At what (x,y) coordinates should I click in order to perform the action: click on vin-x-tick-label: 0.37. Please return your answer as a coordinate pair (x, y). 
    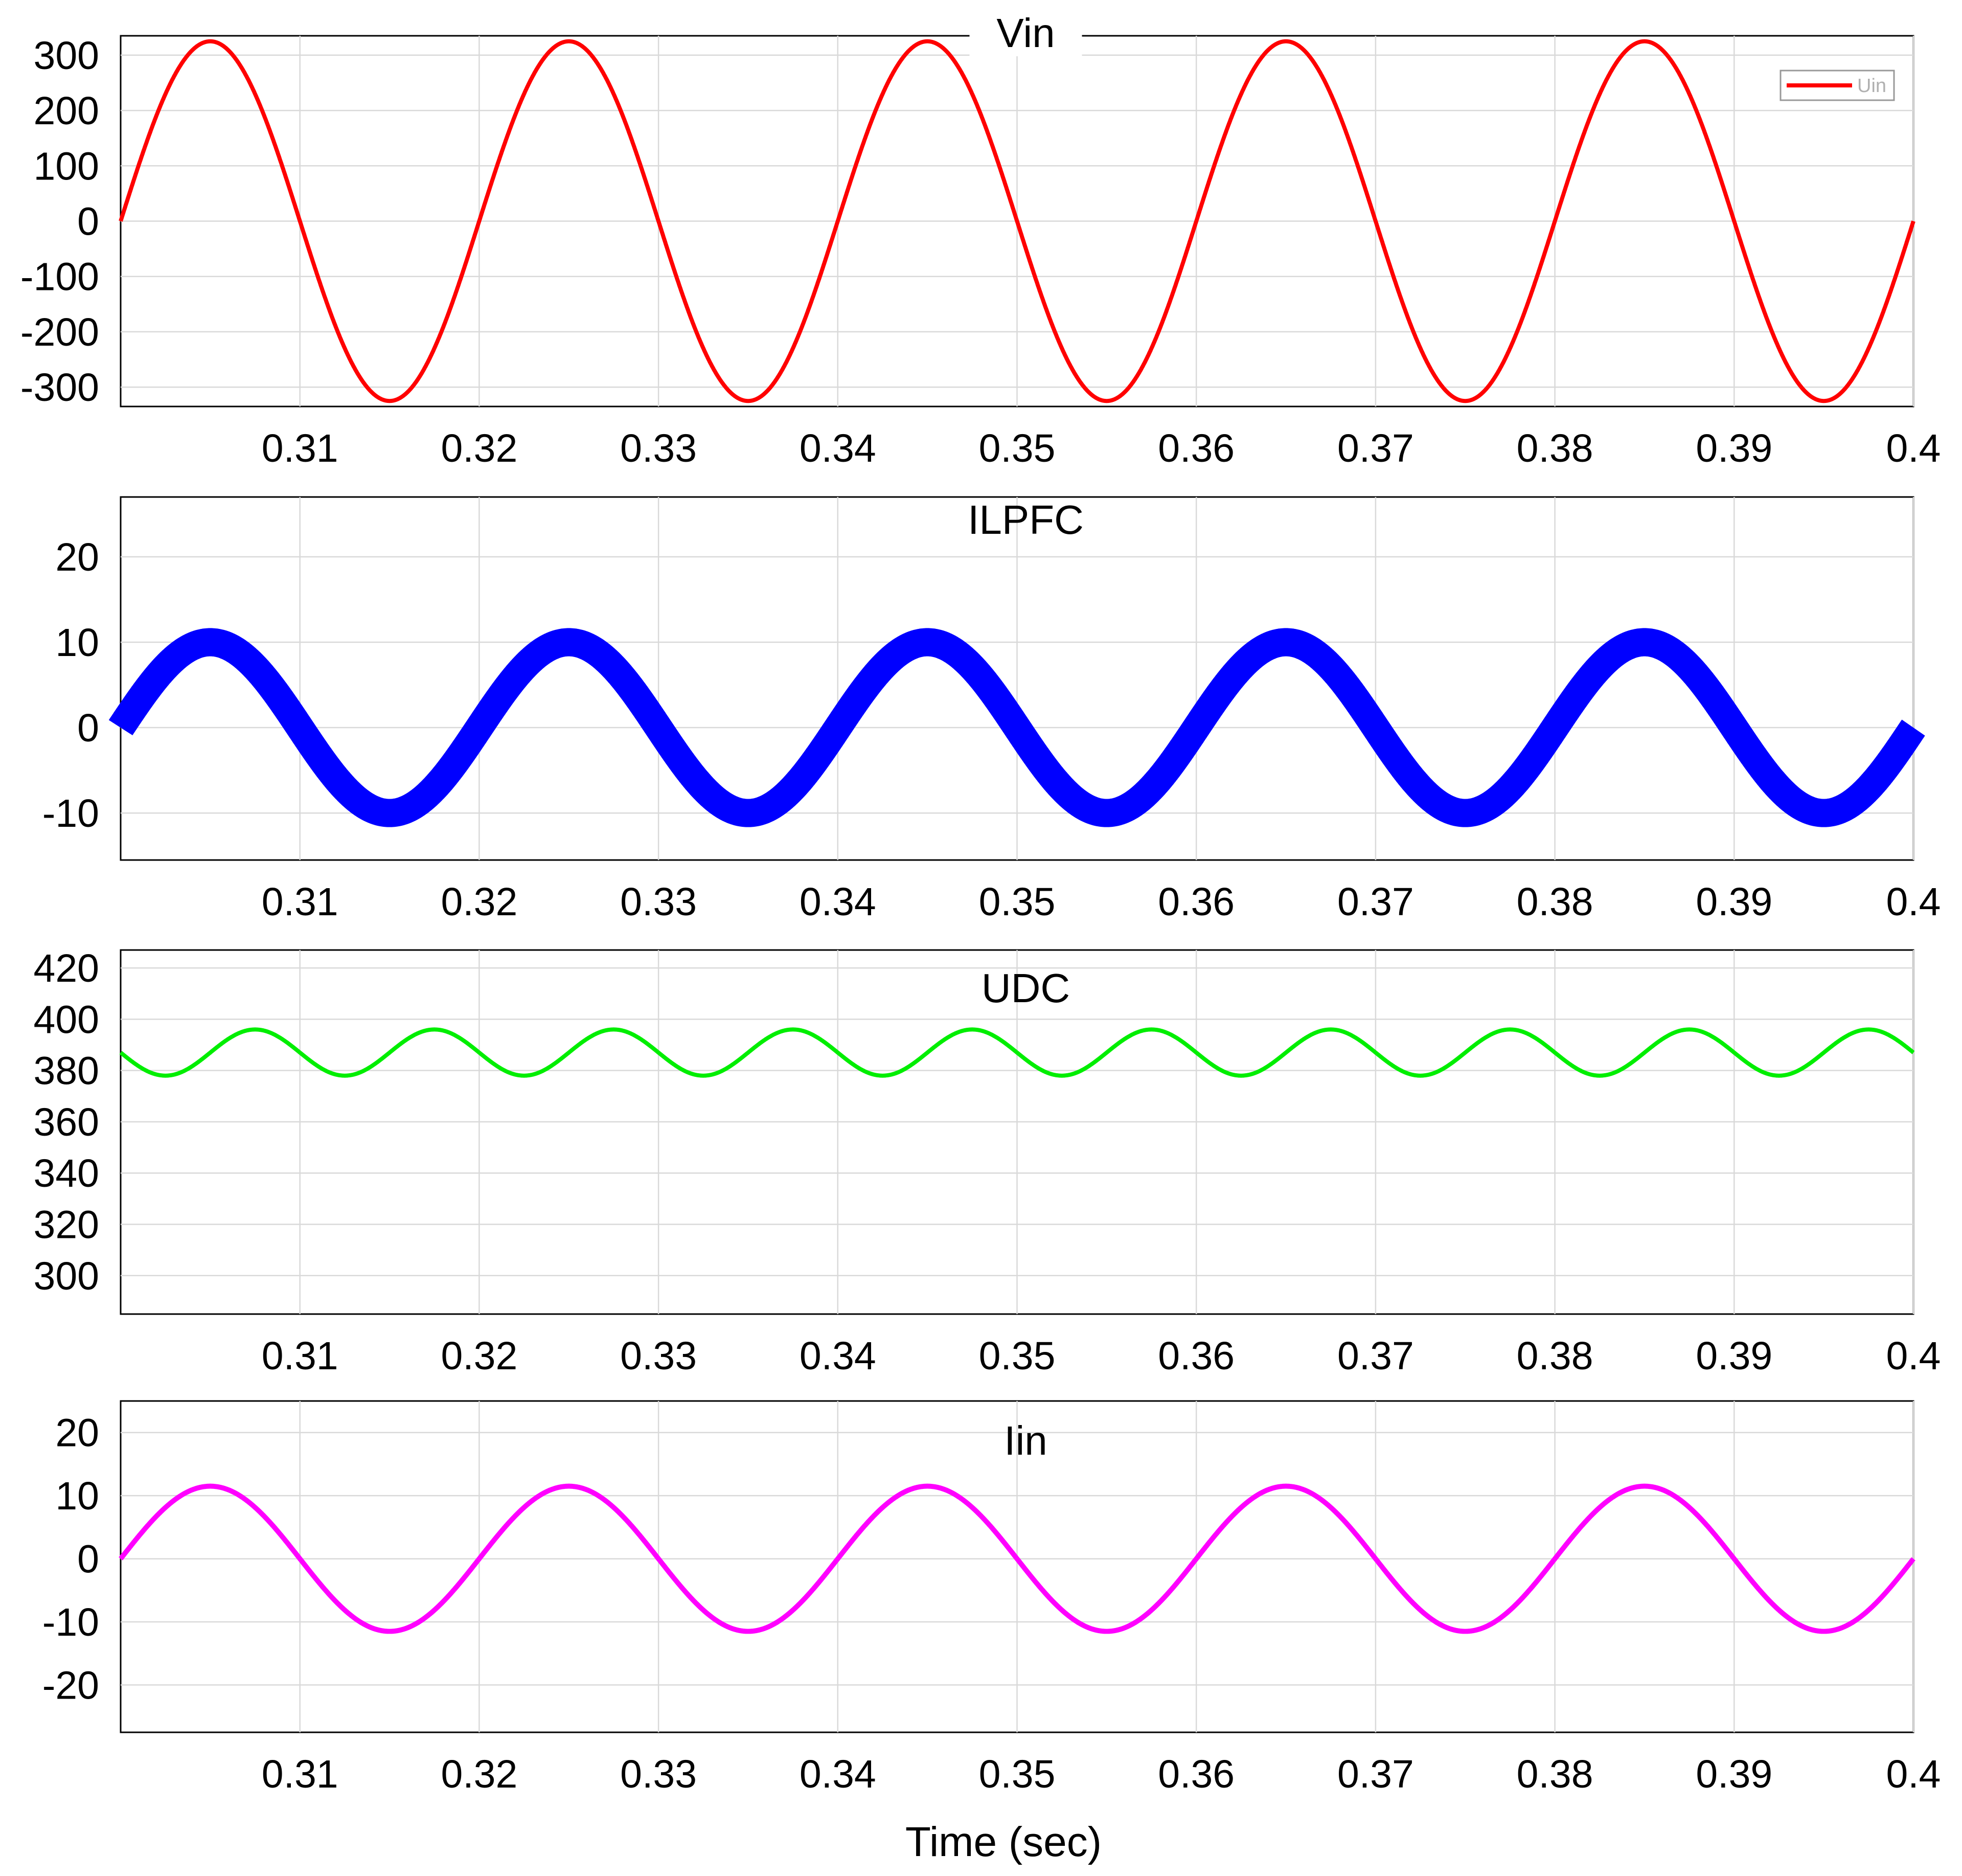
    Looking at the image, I should click on (1375, 448).